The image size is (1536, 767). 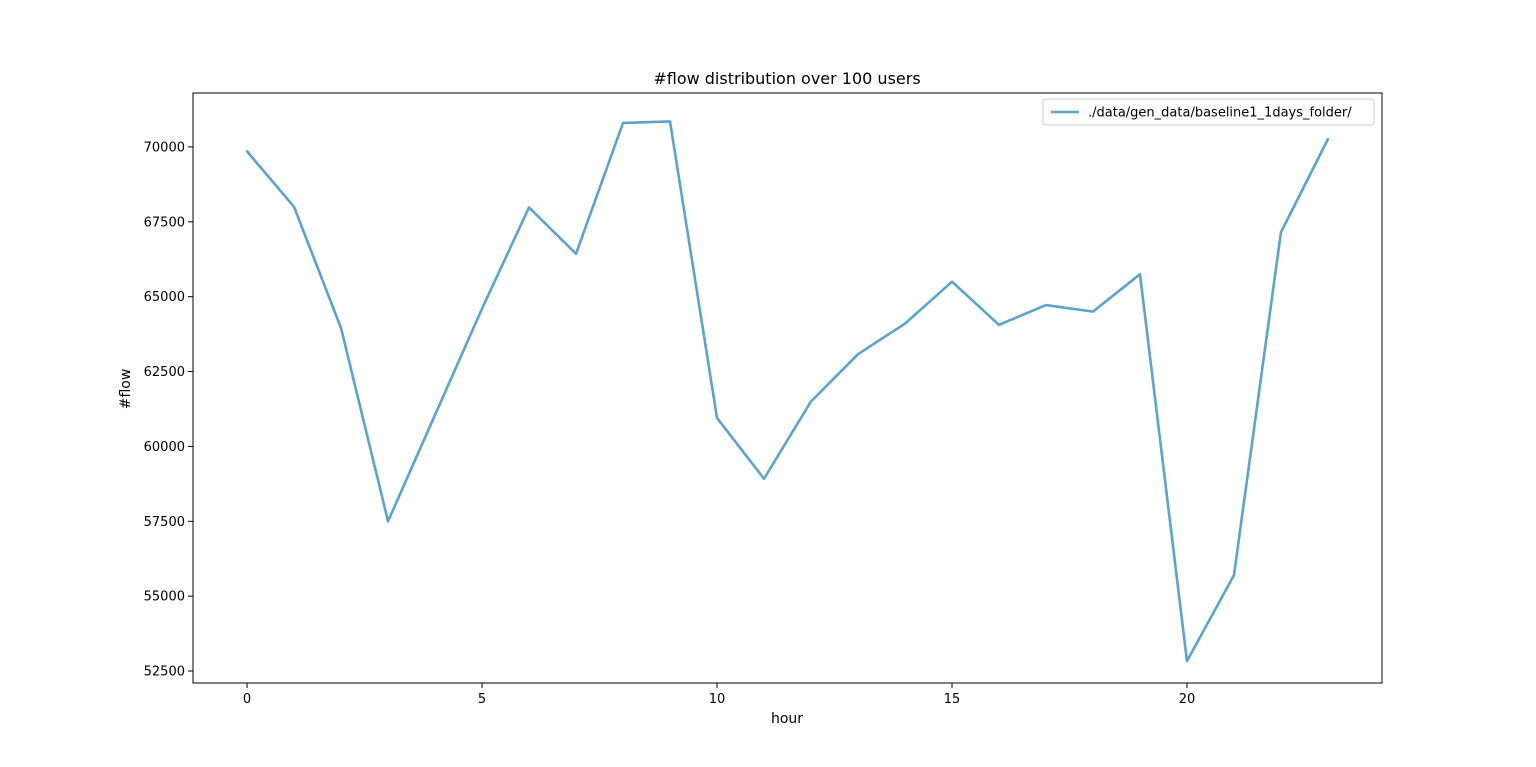 I want to click on y-tick-label: 60000, so click(x=164, y=447).